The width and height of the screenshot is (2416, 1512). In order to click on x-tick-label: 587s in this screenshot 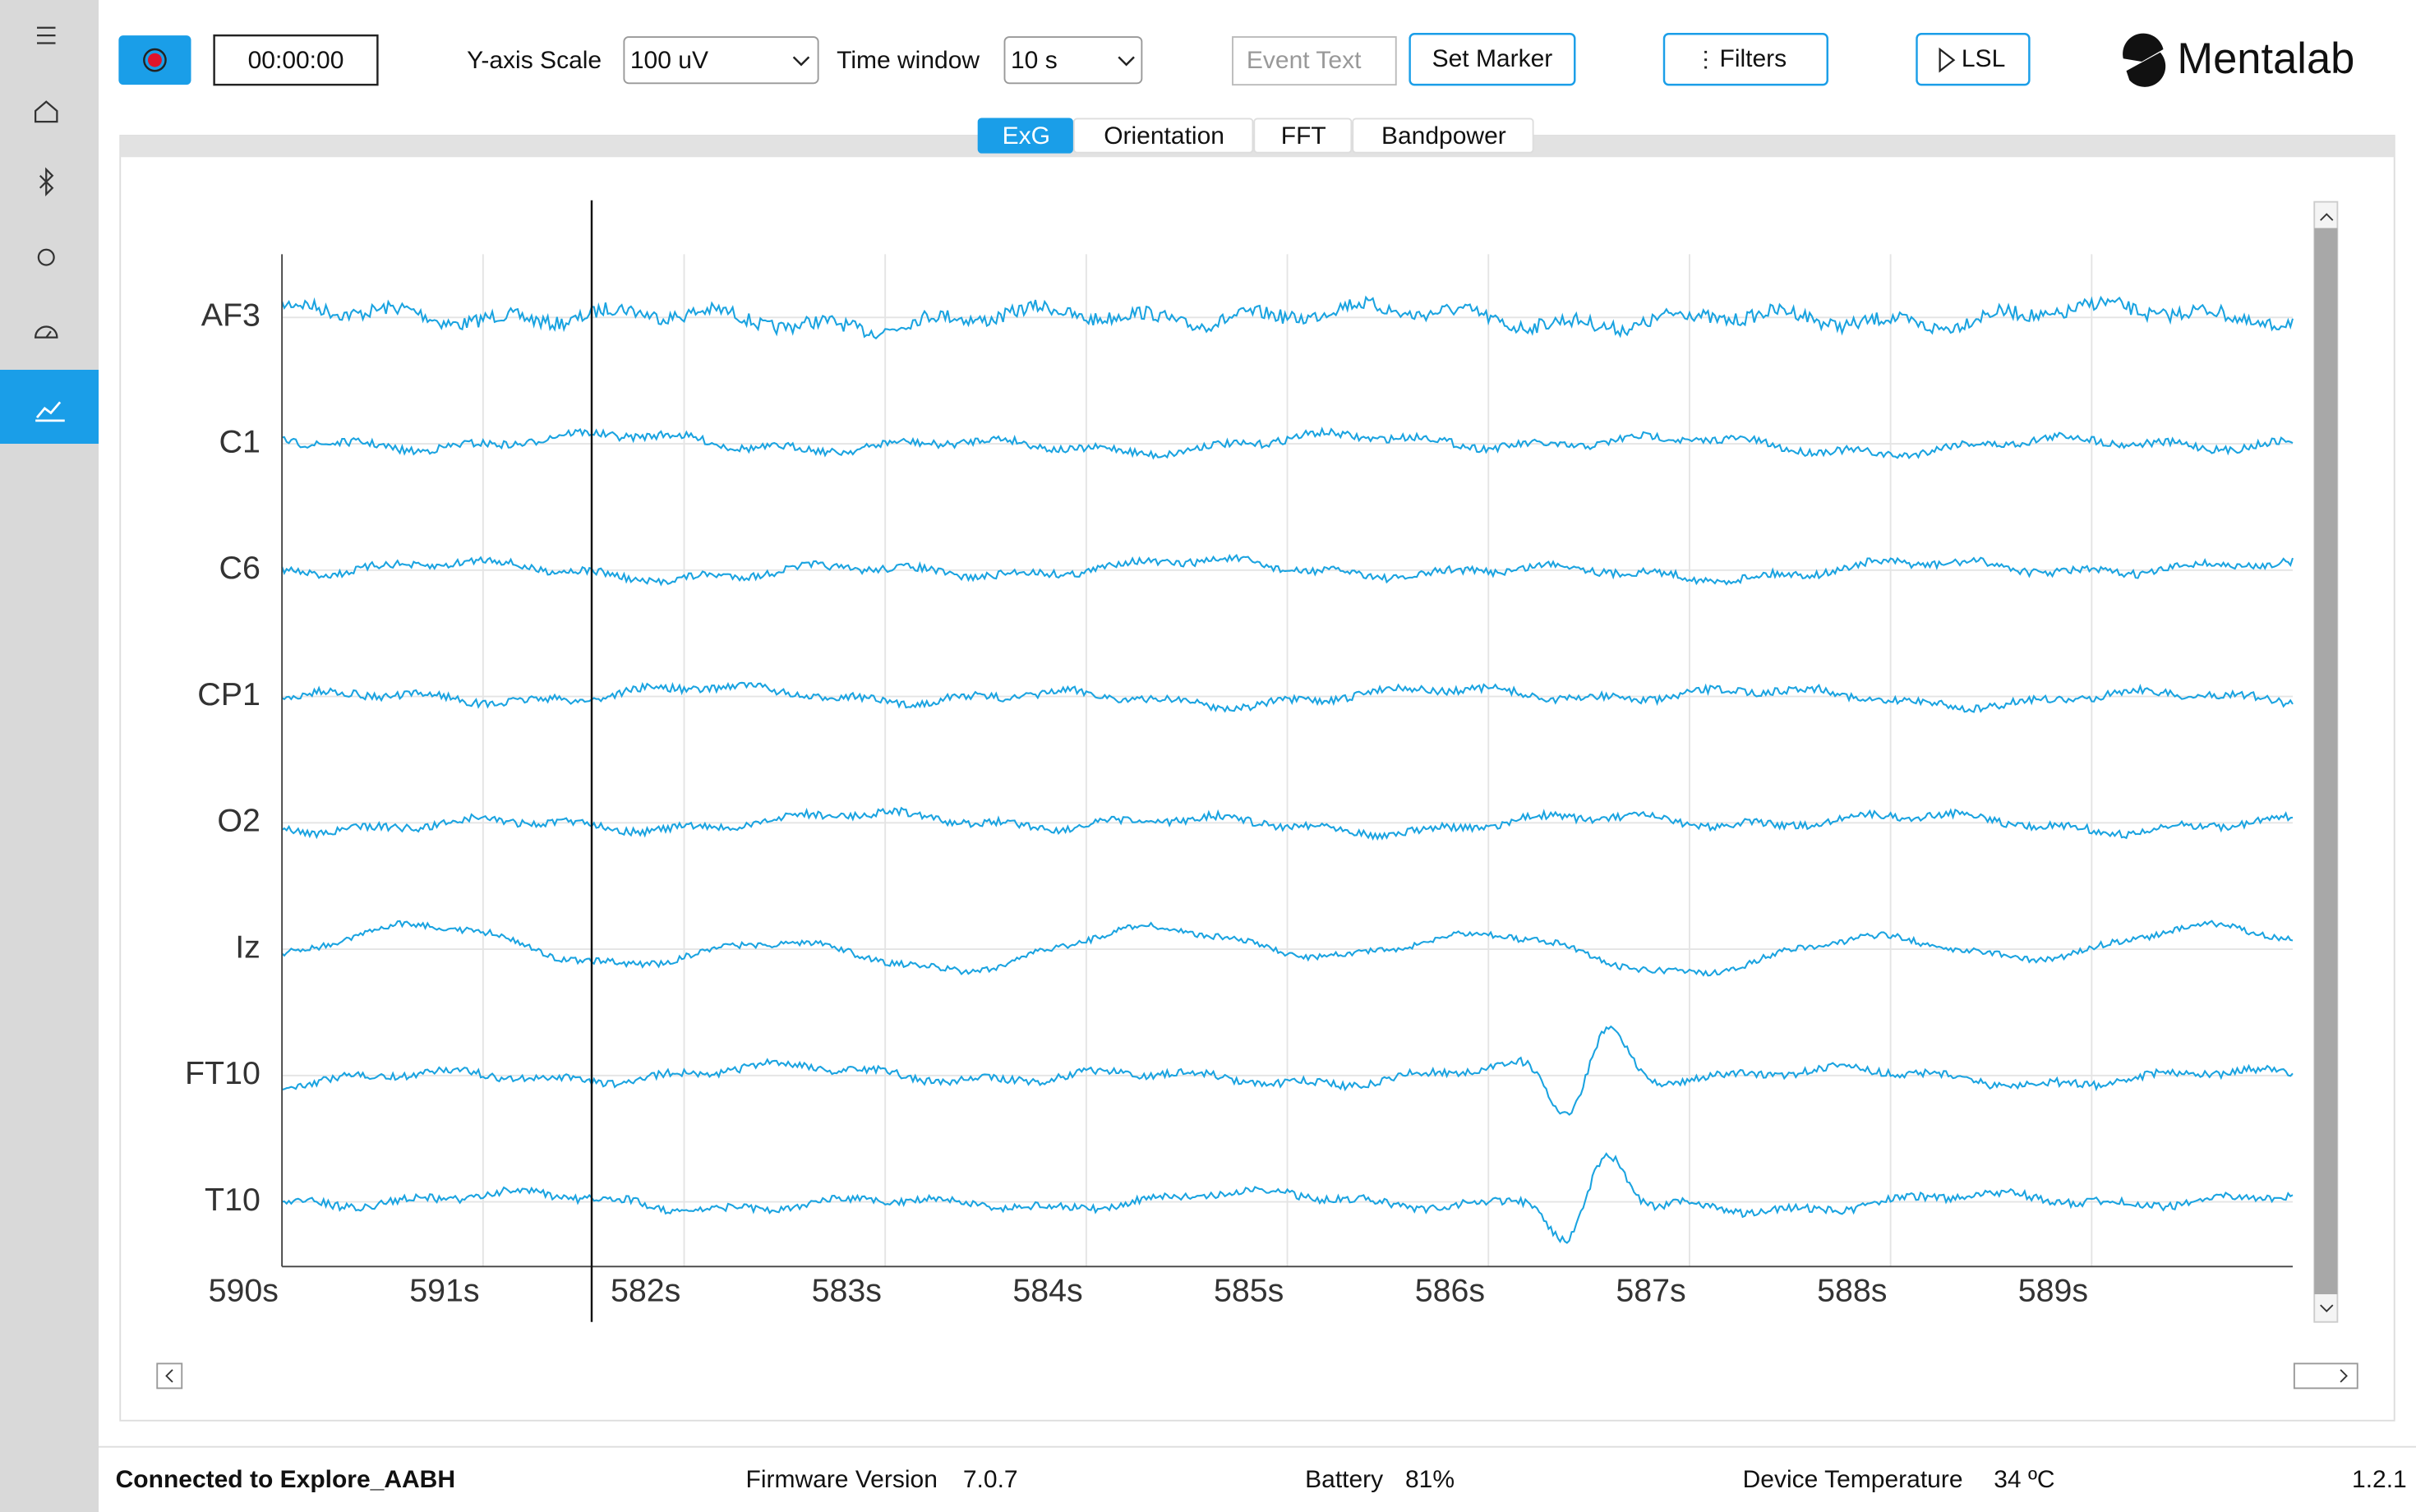, I will do `click(1650, 1291)`.